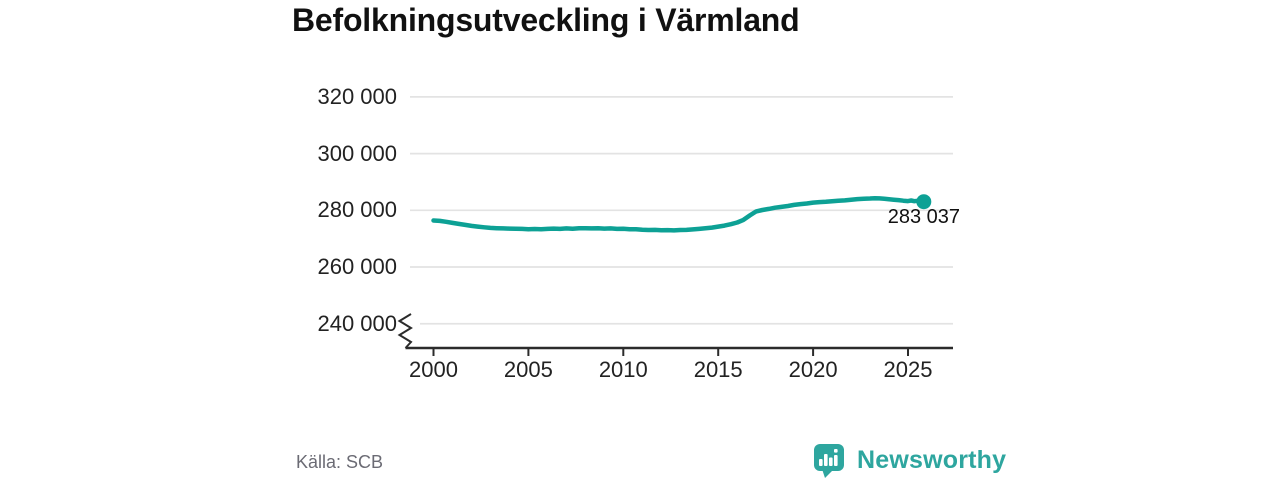  Describe the element at coordinates (813, 369) in the screenshot. I see `x-axis-label: 2020` at that location.